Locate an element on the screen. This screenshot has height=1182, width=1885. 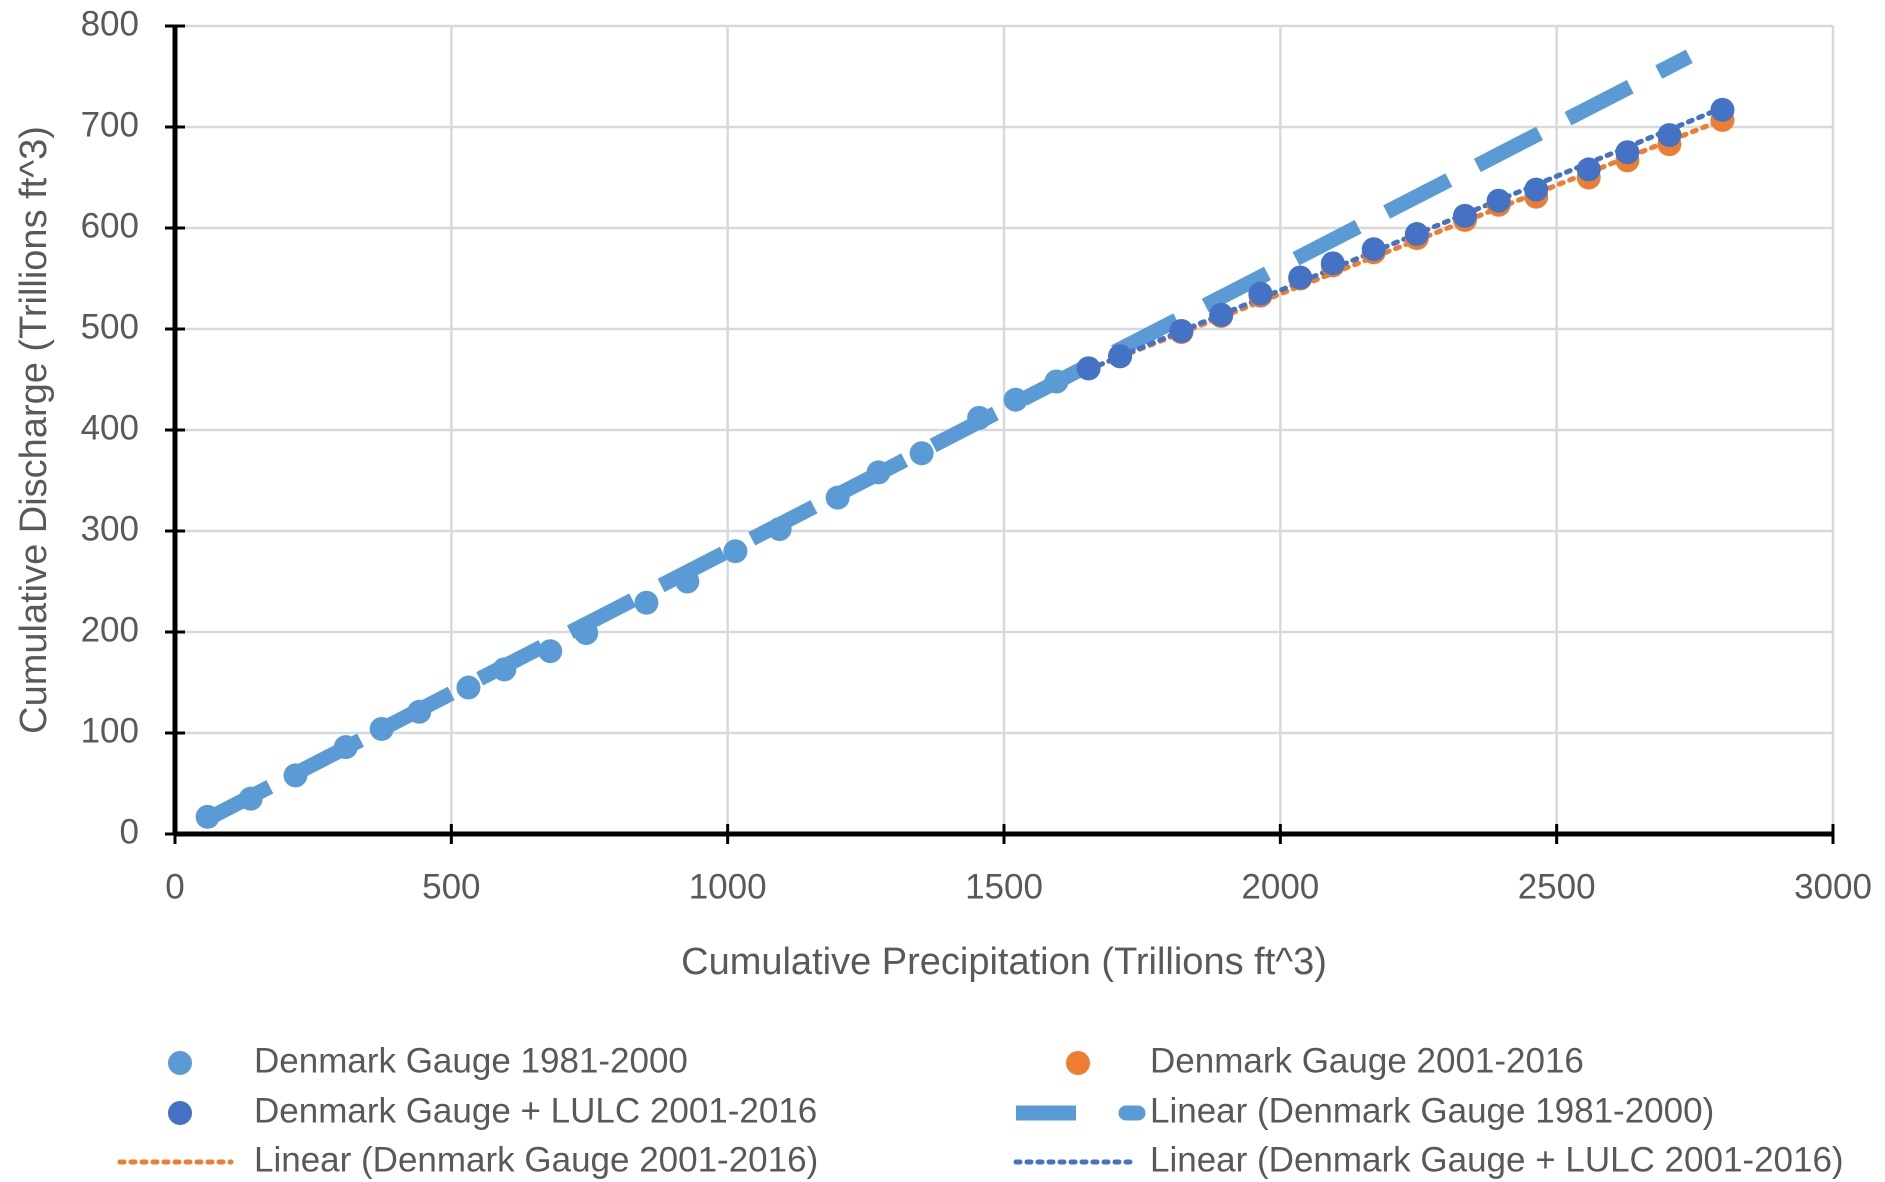
legend-item: Linear (Denmark Gauge 2001-2016) is located at coordinates (467, 1159).